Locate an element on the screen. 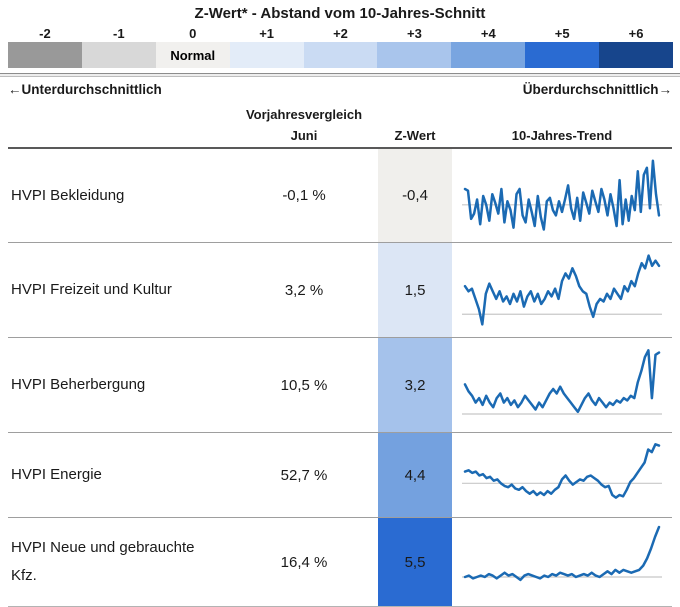 This screenshot has width=680, height=607. yoy-value: 52,7 % is located at coordinates (304, 475).